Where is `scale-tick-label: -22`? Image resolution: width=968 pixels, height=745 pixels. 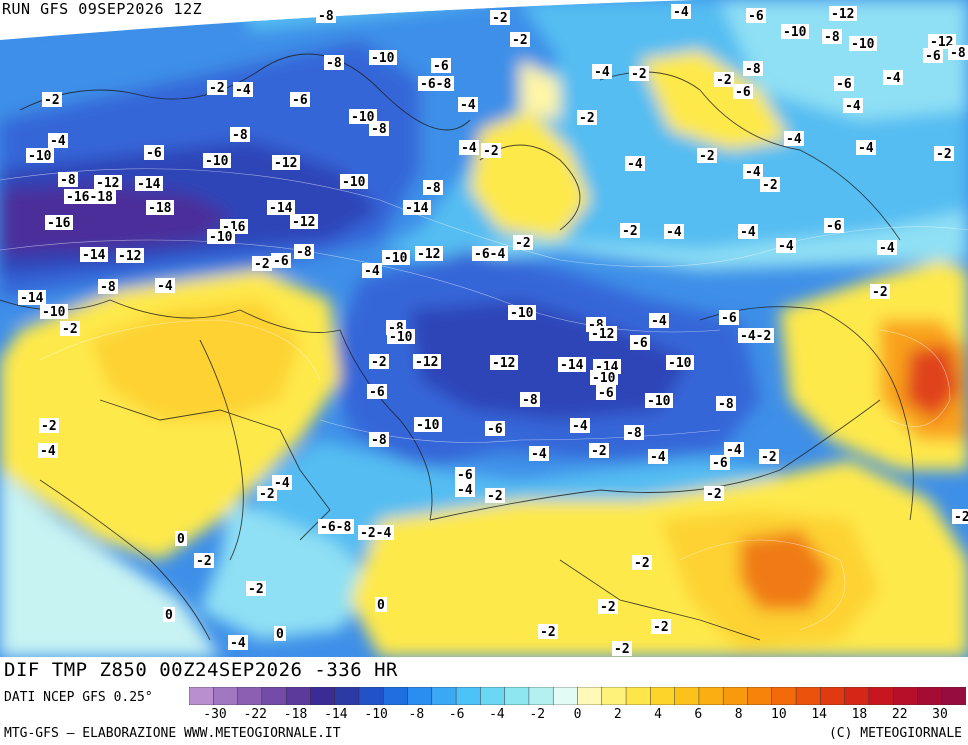 scale-tick-label: -22 is located at coordinates (255, 714).